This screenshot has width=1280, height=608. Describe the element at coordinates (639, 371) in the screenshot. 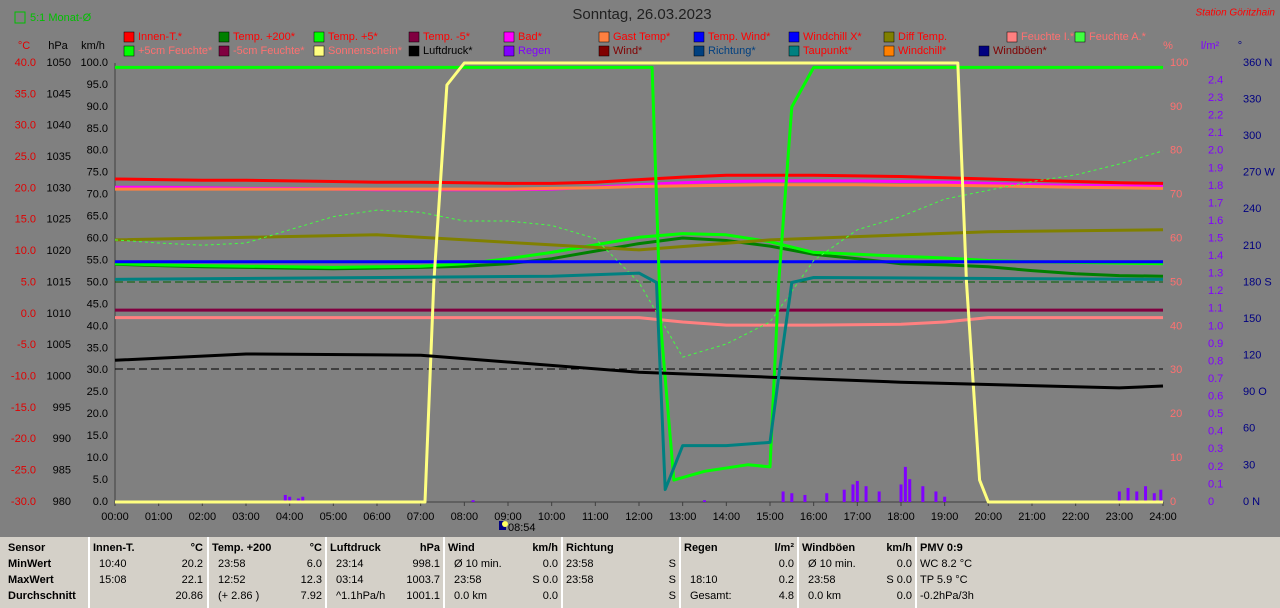

I see `series-line` at that location.